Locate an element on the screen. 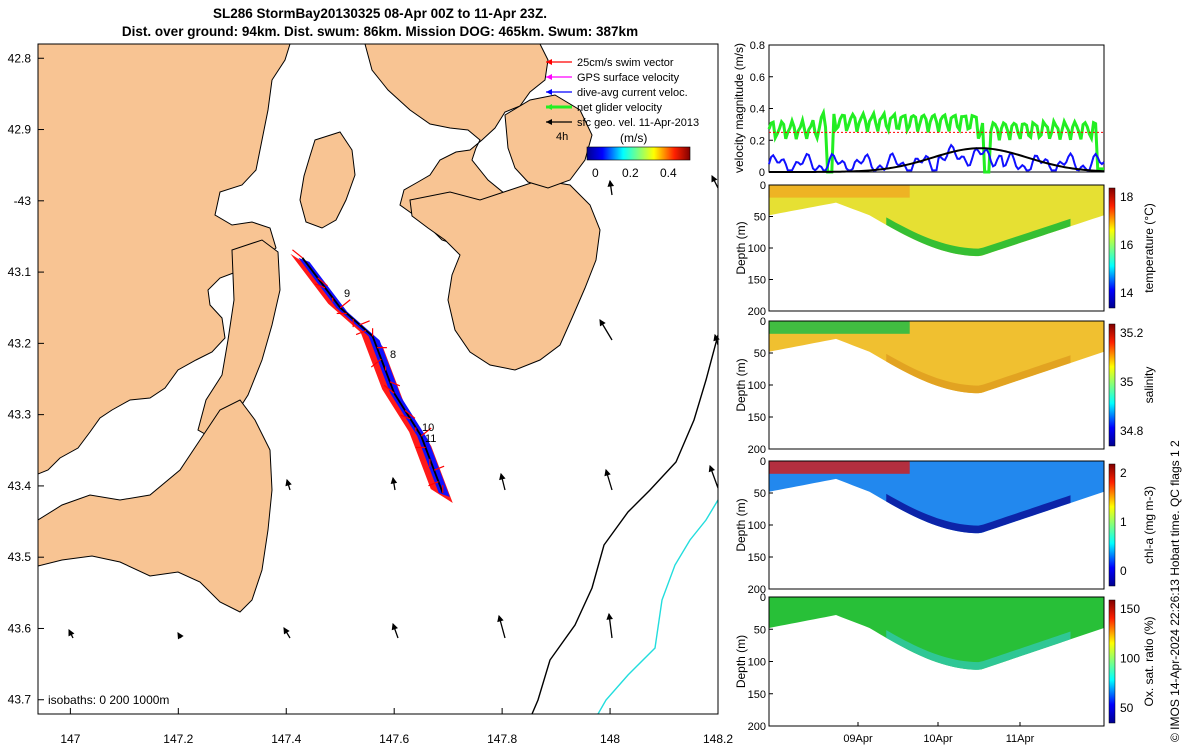 This screenshot has width=1200, height=750. land-island-west is located at coordinates (327, 180).